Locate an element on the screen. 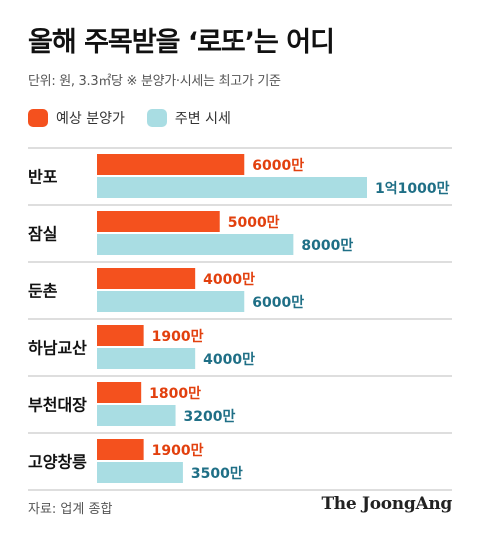 This screenshot has width=480, height=540. legend-swatch-presale is located at coordinates (38, 118).